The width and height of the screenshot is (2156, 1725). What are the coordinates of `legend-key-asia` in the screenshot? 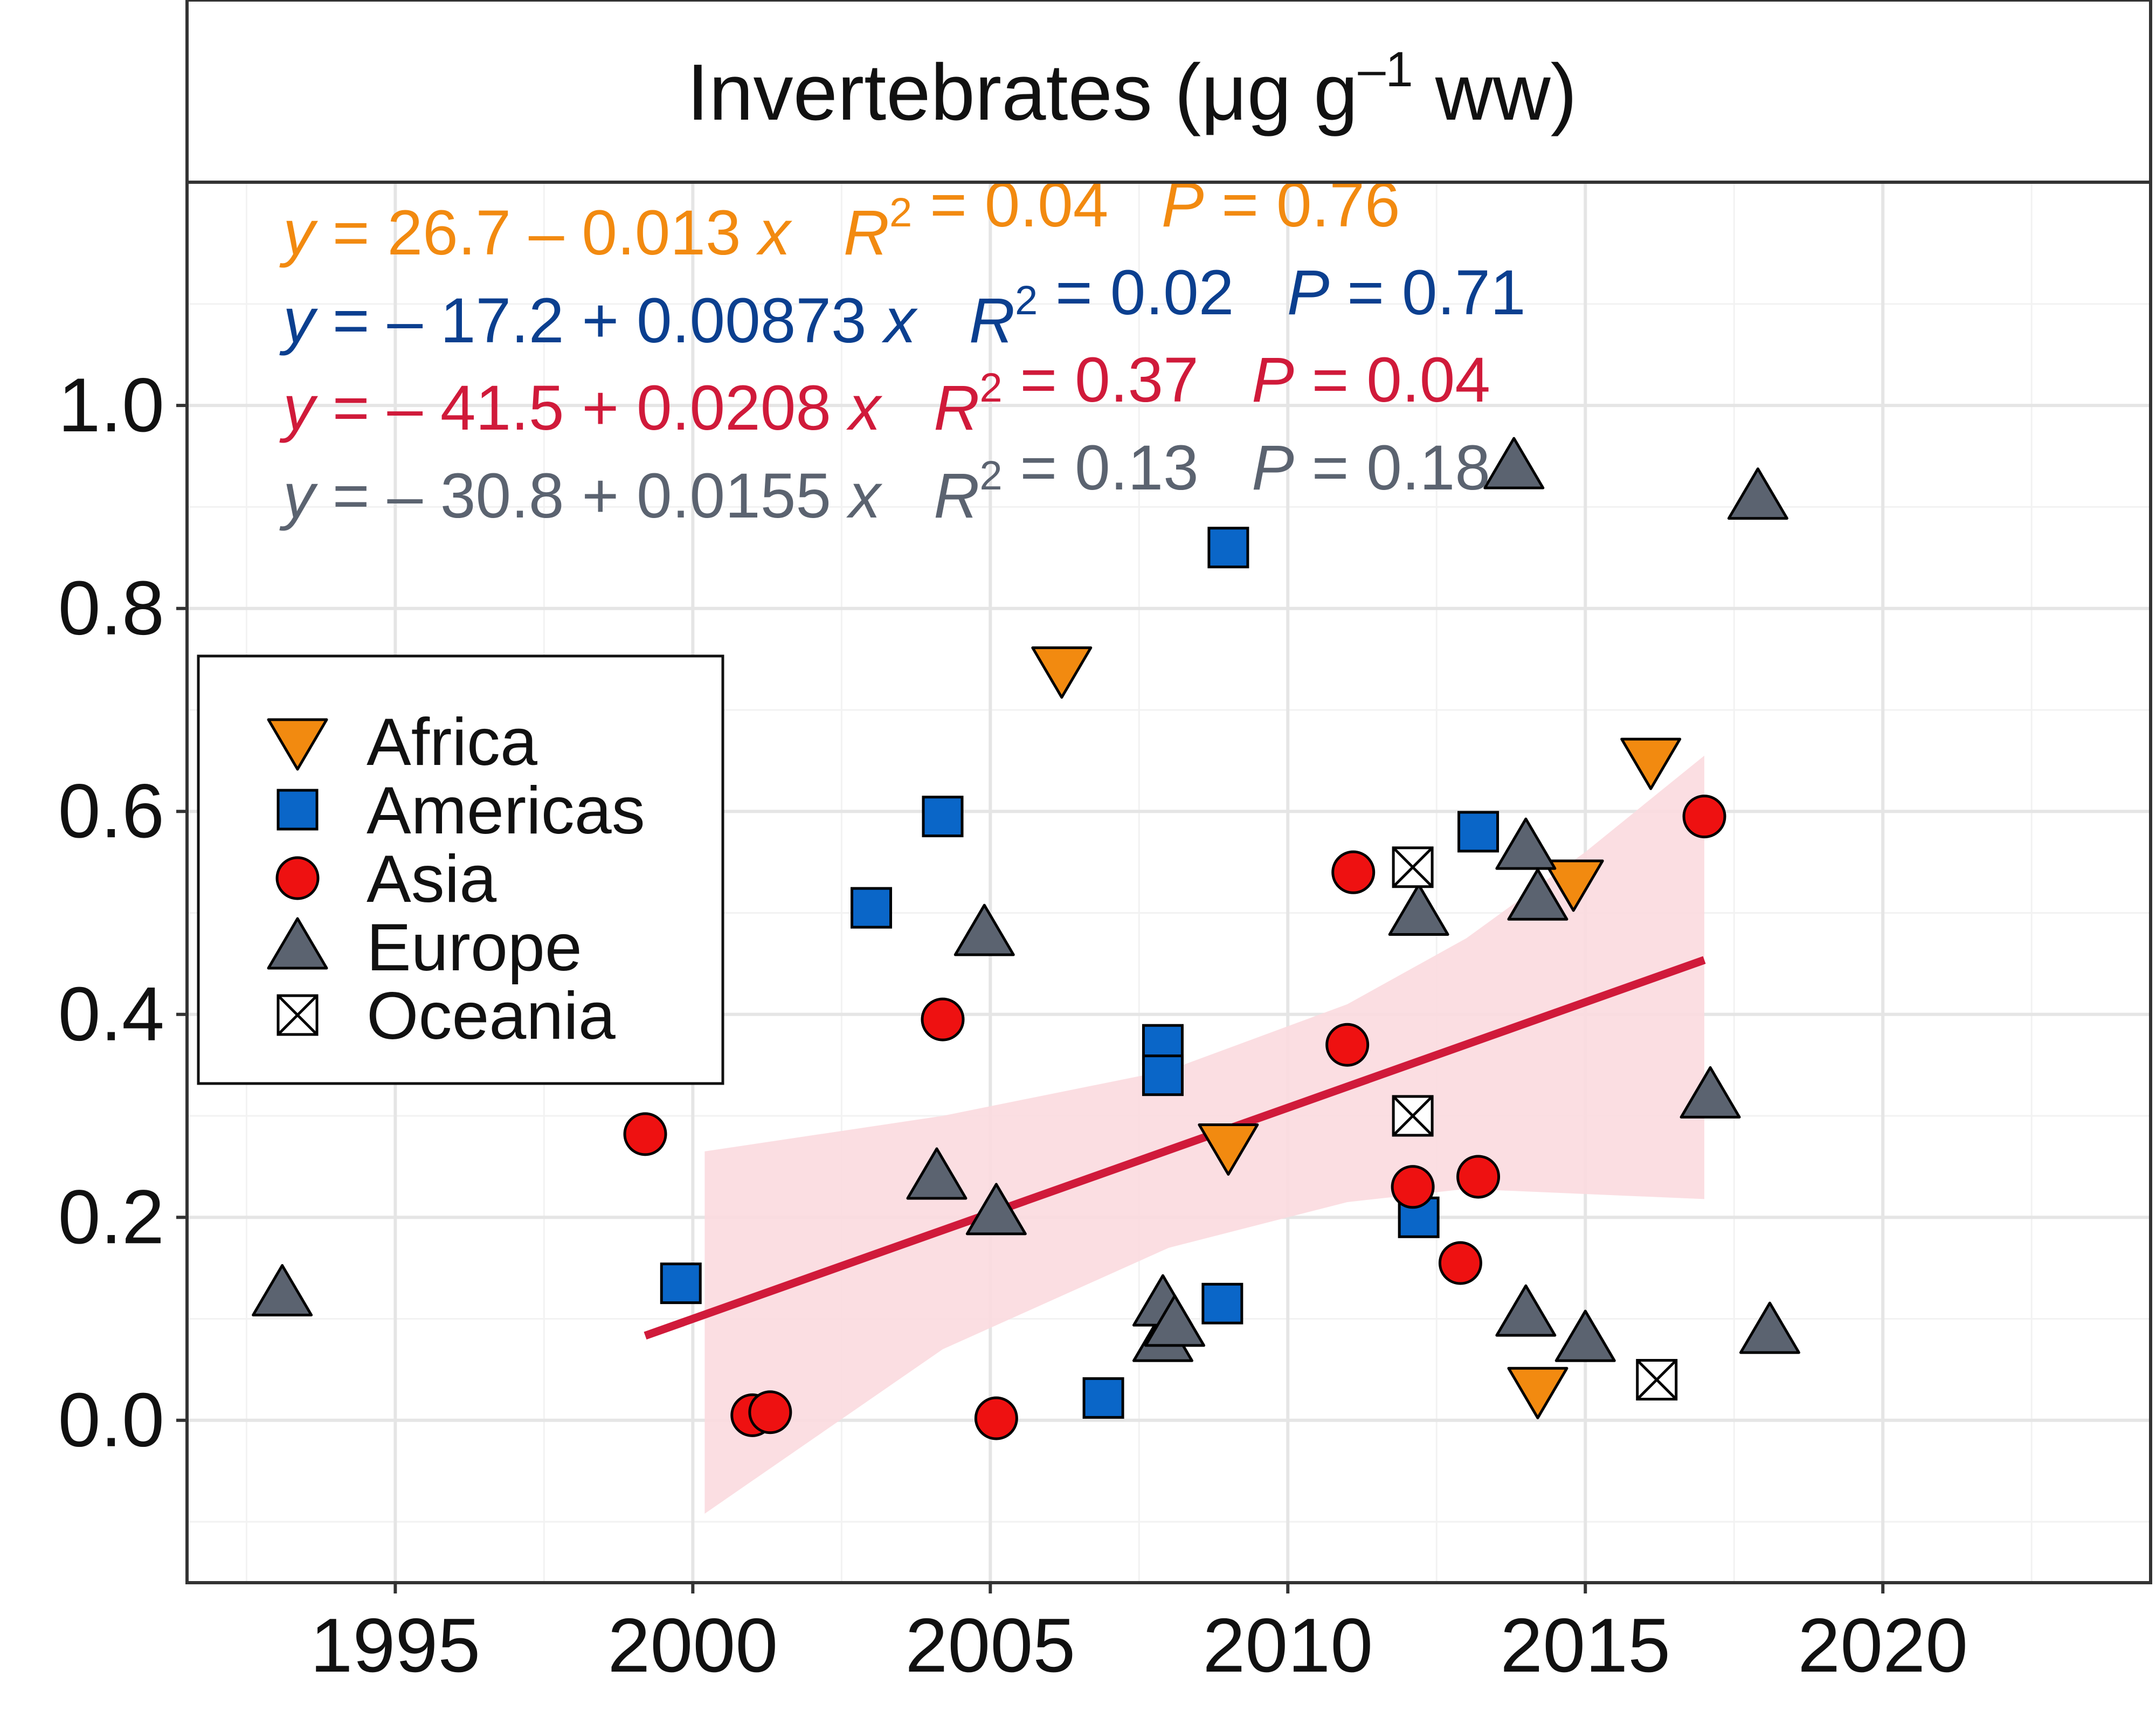 It's located at (297, 878).